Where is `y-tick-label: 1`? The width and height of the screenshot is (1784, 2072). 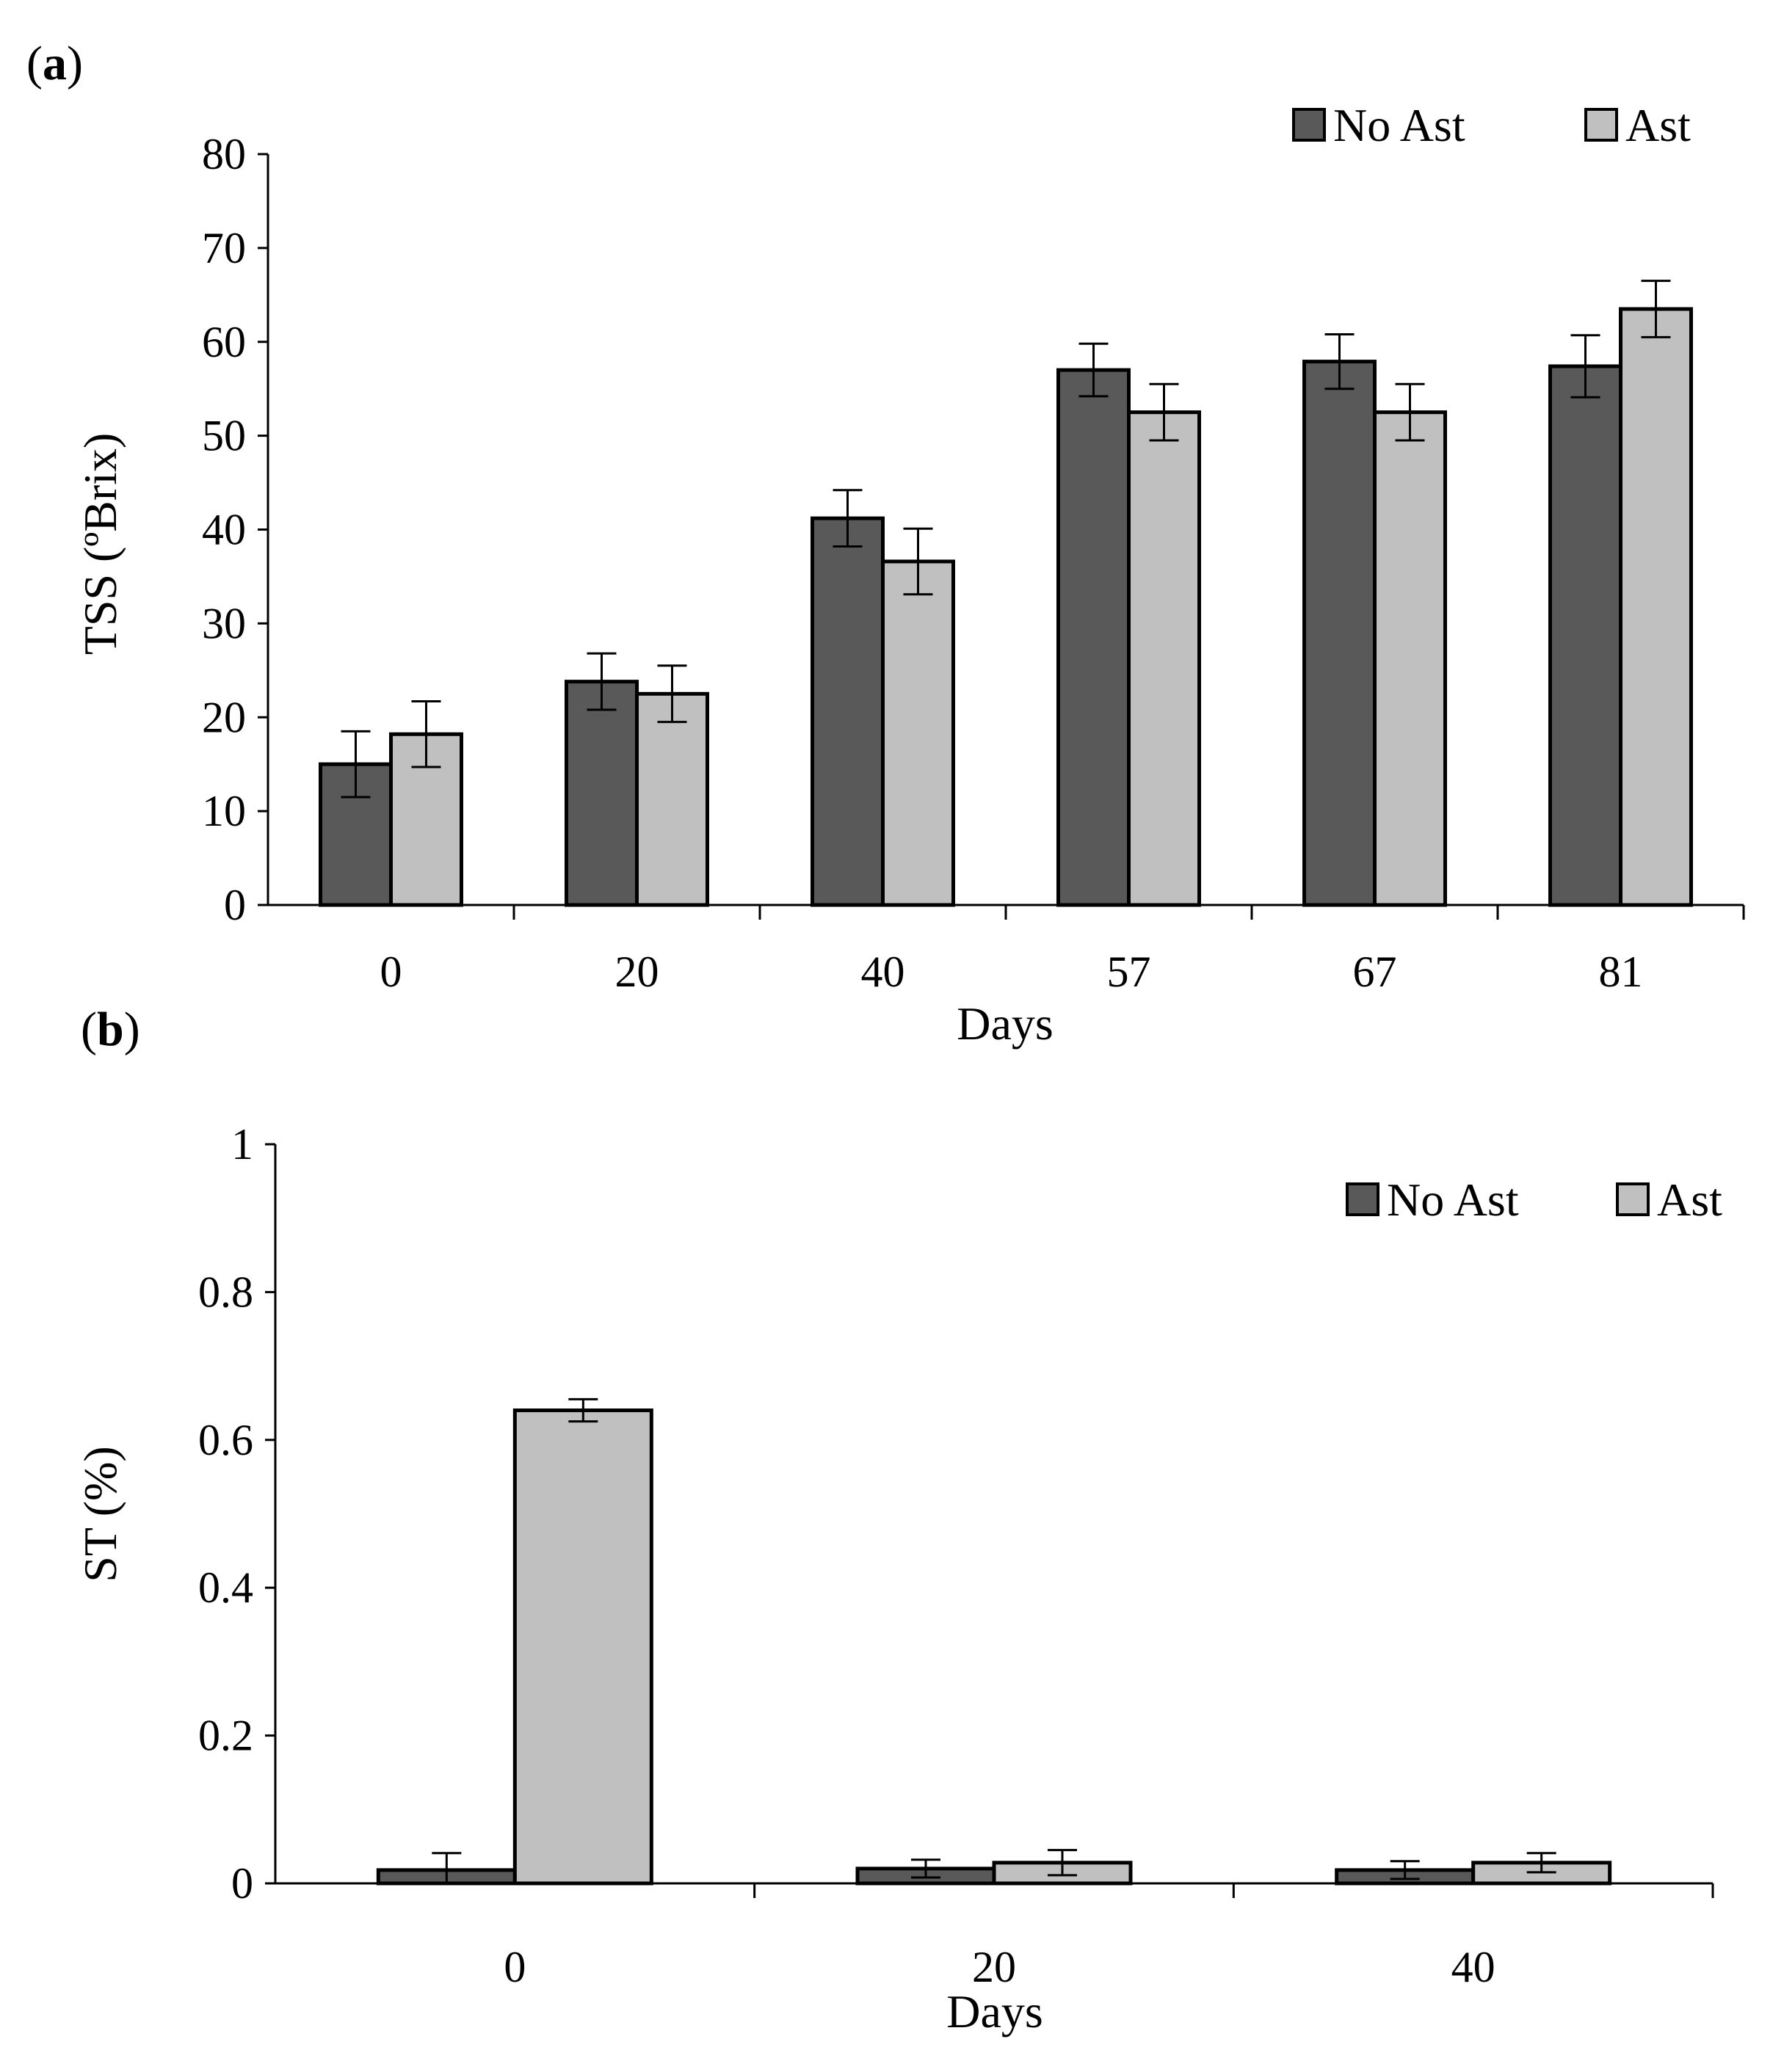
y-tick-label: 1 is located at coordinates (242, 1144).